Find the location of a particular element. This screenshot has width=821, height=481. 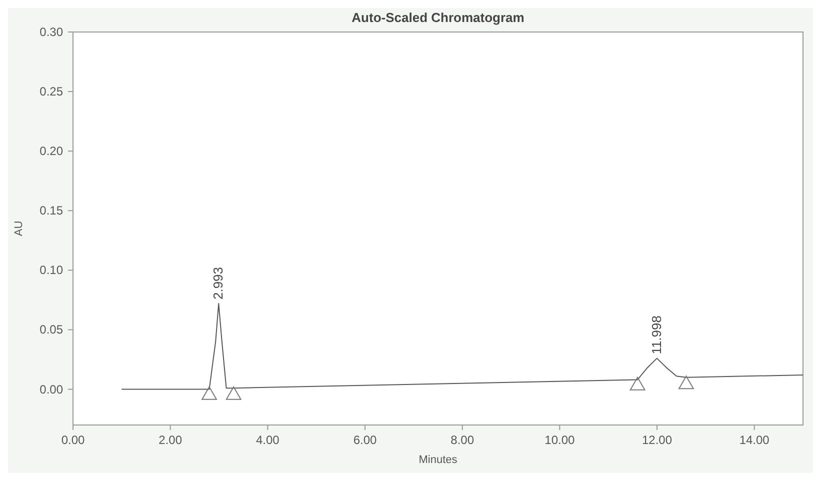

annotation: 11.998 is located at coordinates (656, 335).